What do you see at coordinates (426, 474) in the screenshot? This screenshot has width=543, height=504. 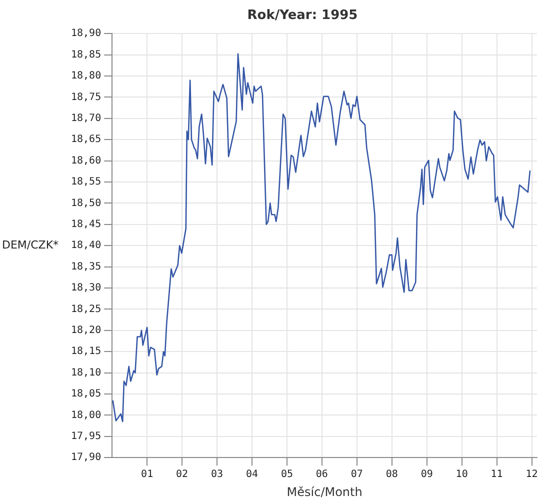 I see `x-tick-label: 09` at bounding box center [426, 474].